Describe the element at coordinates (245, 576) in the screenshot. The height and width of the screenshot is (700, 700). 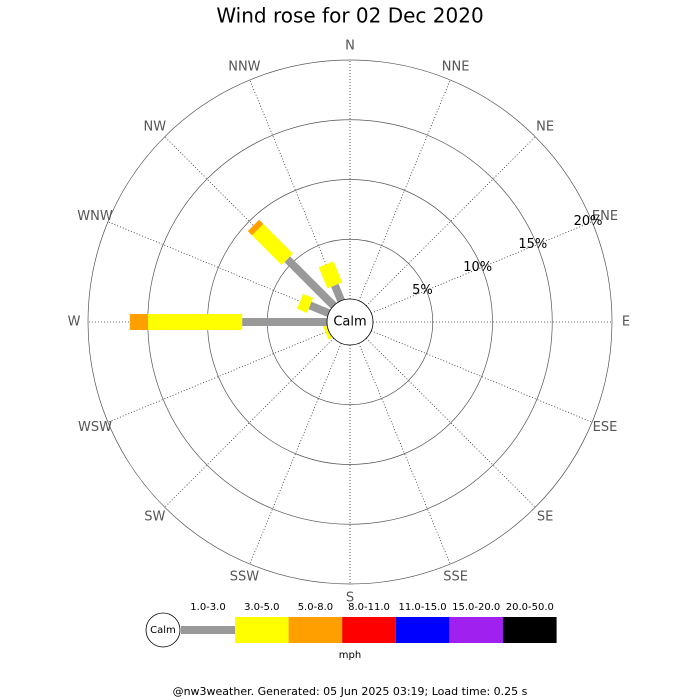
I see `direction-label: SSW` at that location.